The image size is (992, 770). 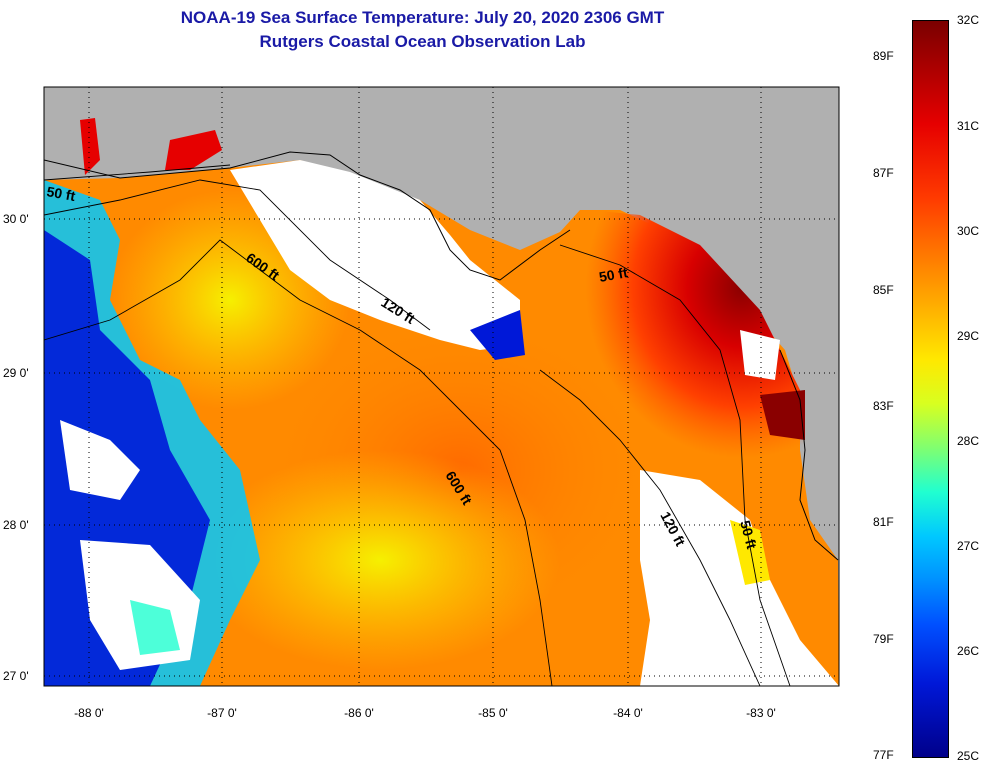 What do you see at coordinates (968, 231) in the screenshot?
I see `colorbar-c-tick: 30C` at bounding box center [968, 231].